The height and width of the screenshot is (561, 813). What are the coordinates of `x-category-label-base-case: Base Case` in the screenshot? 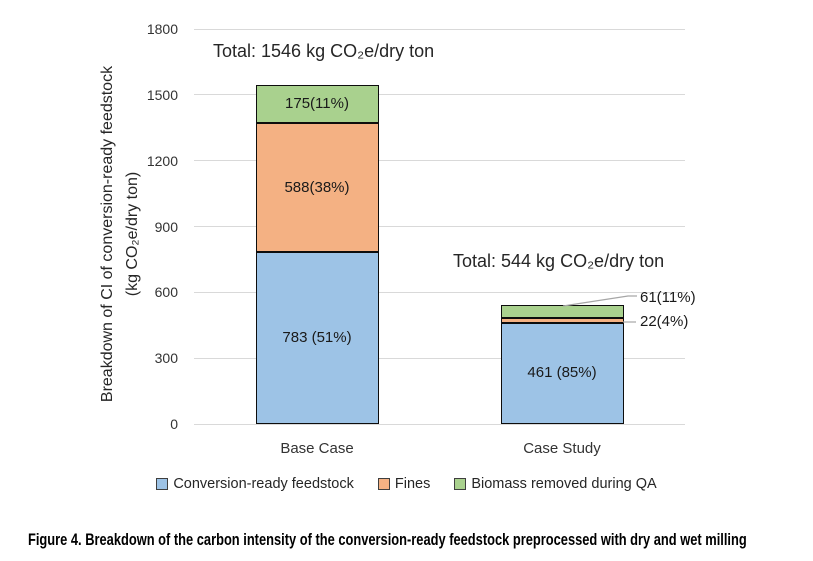 It's located at (317, 448).